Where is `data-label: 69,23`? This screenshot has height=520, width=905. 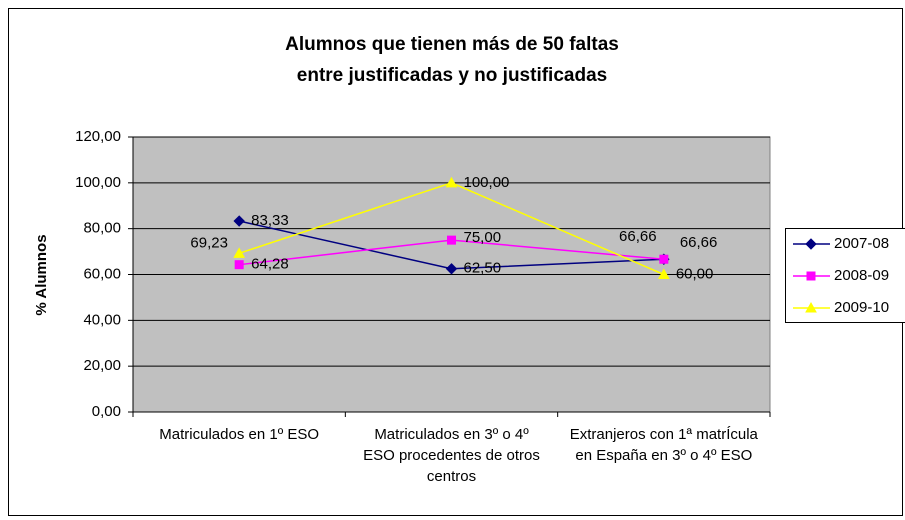 data-label: 69,23 is located at coordinates (209, 242).